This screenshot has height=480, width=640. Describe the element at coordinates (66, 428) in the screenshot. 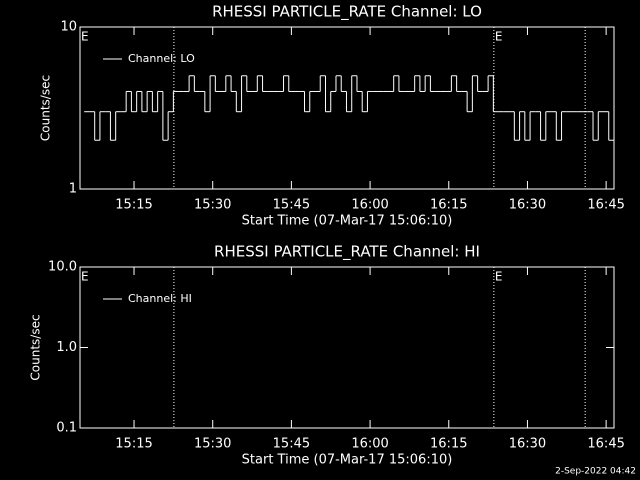

I see `y-tick-label: 0.1` at that location.